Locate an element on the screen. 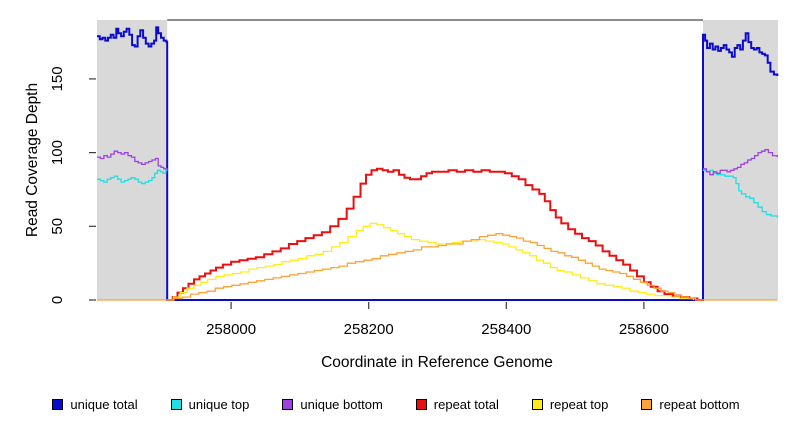 The image size is (792, 432). y-tick-label: 50 is located at coordinates (57, 226).